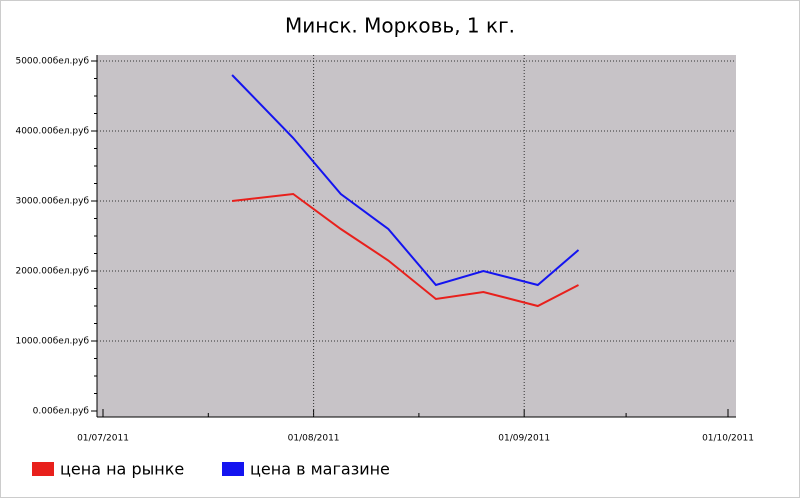 The image size is (800, 498). Describe the element at coordinates (400, 26) in the screenshot. I see `chart-title: Минск. Морковь, 1 кг.` at that location.